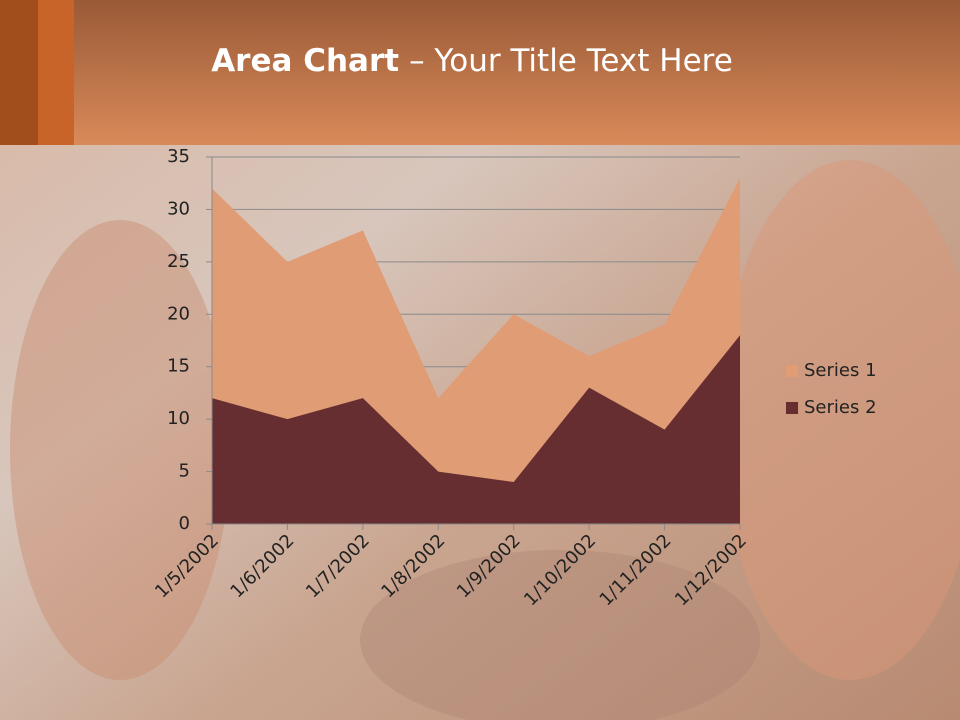  What do you see at coordinates (178, 313) in the screenshot?
I see `y-tick-label: 20` at bounding box center [178, 313].